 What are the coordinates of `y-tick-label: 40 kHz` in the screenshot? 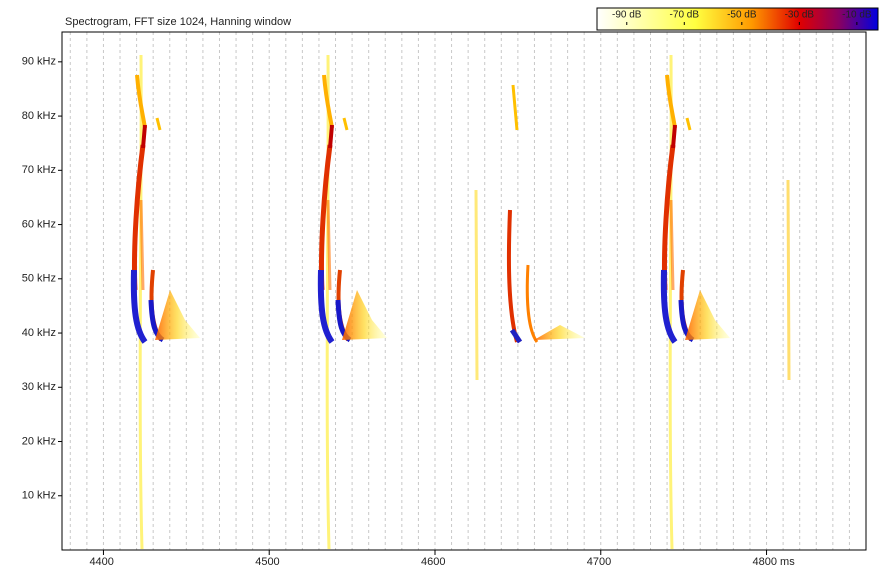 It's located at (39, 333).